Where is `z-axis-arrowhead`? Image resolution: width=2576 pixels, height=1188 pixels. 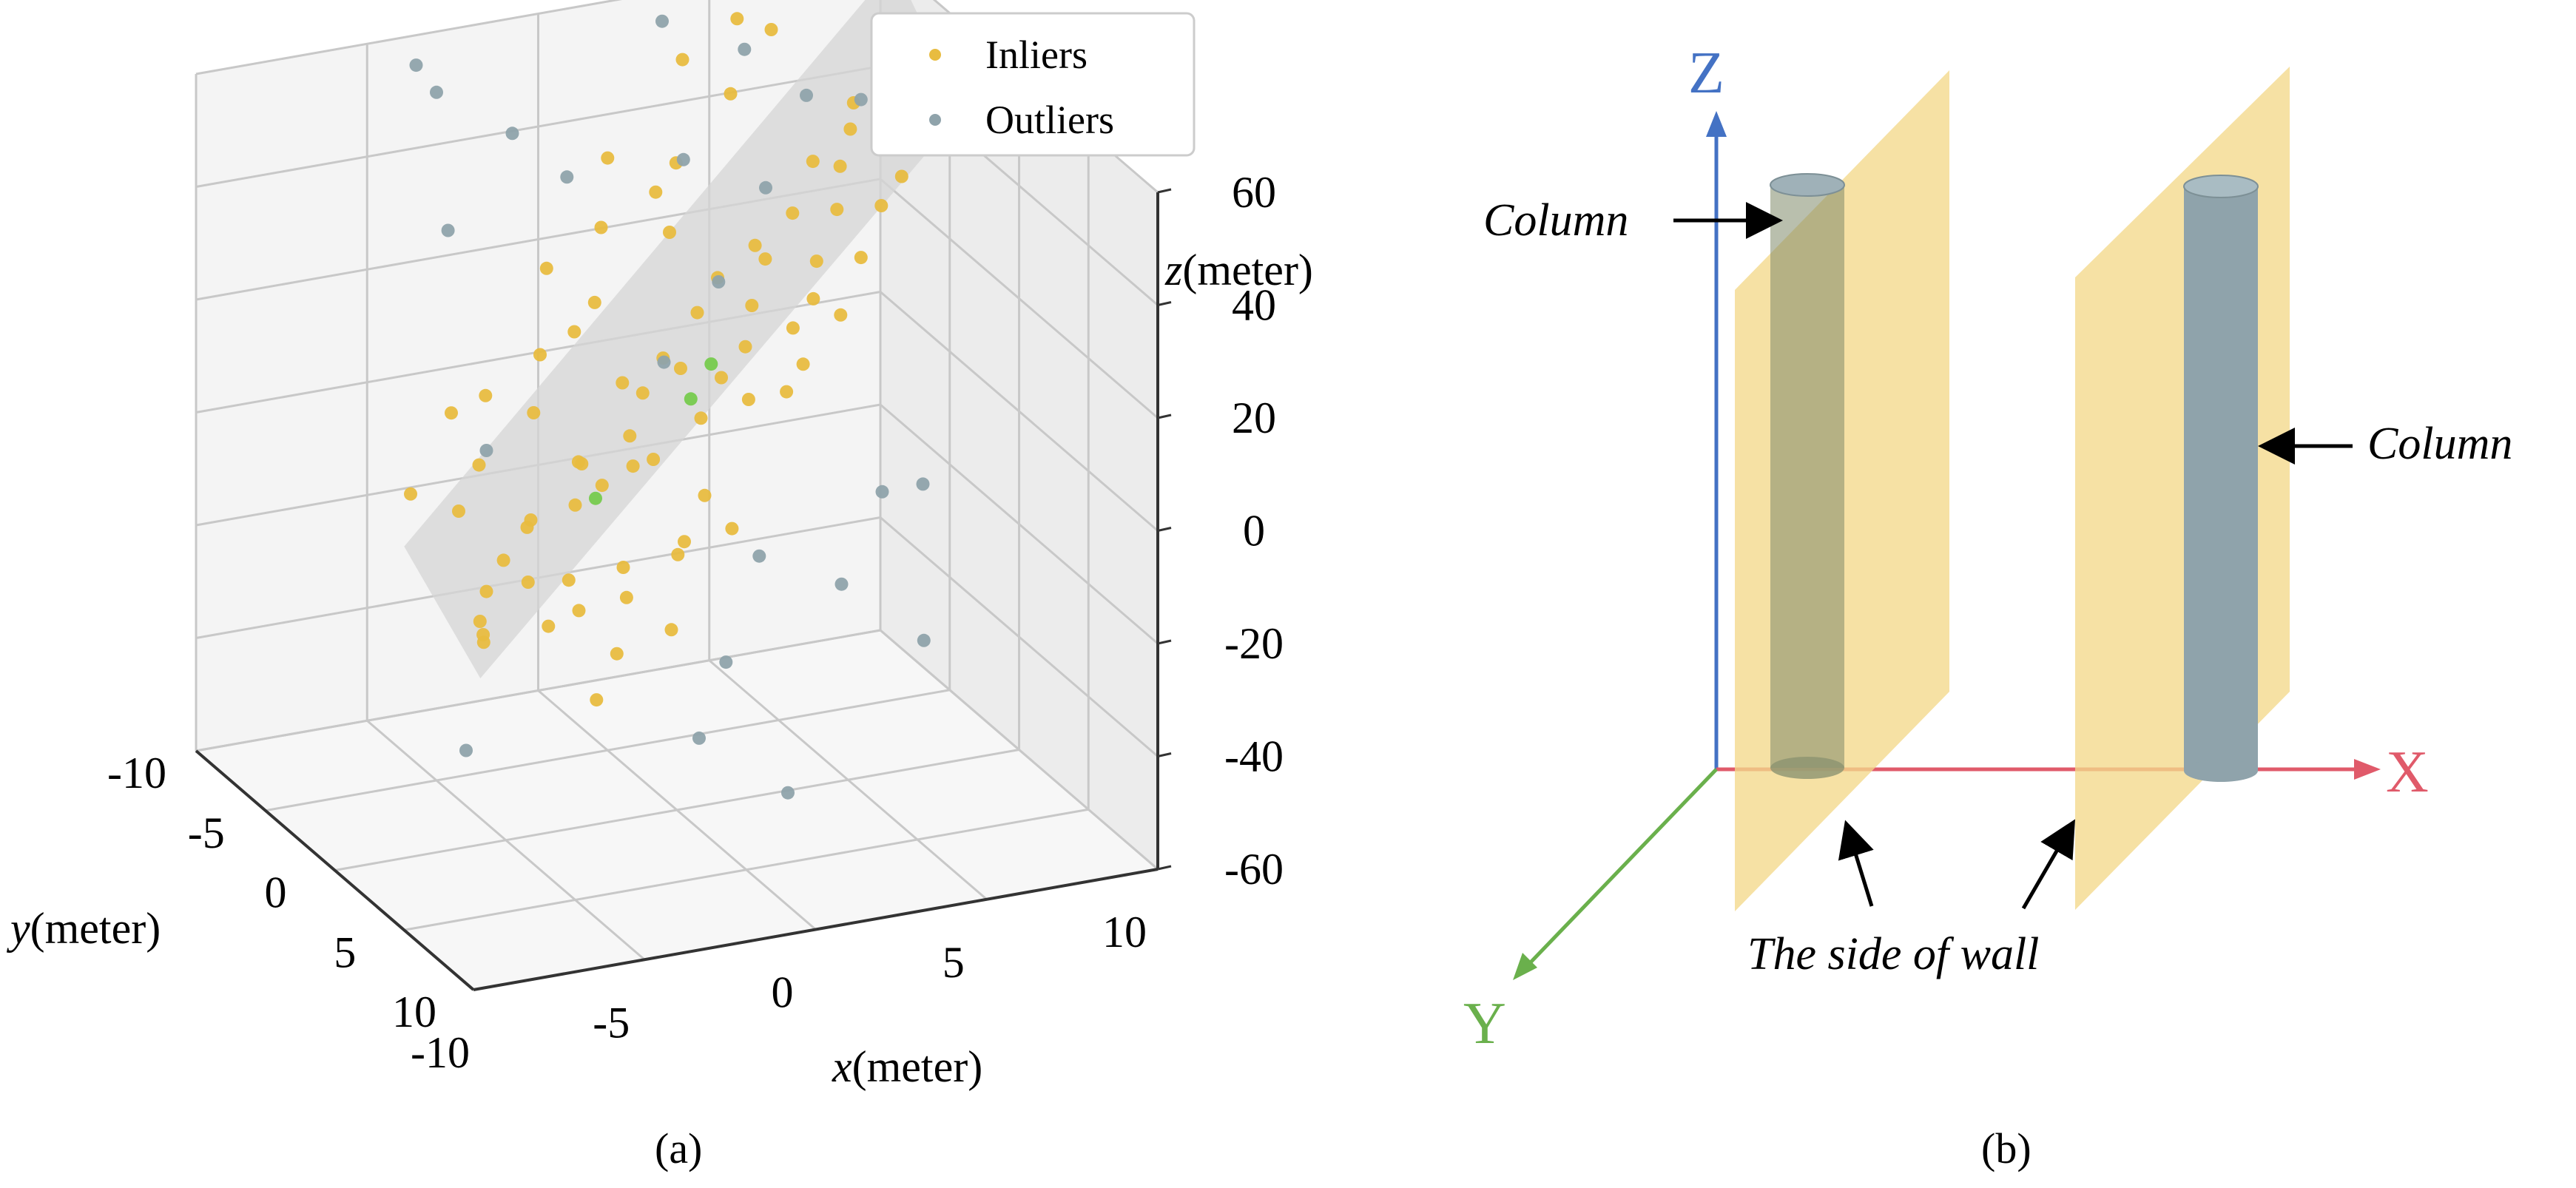
z-axis-arrowhead is located at coordinates (1716, 124).